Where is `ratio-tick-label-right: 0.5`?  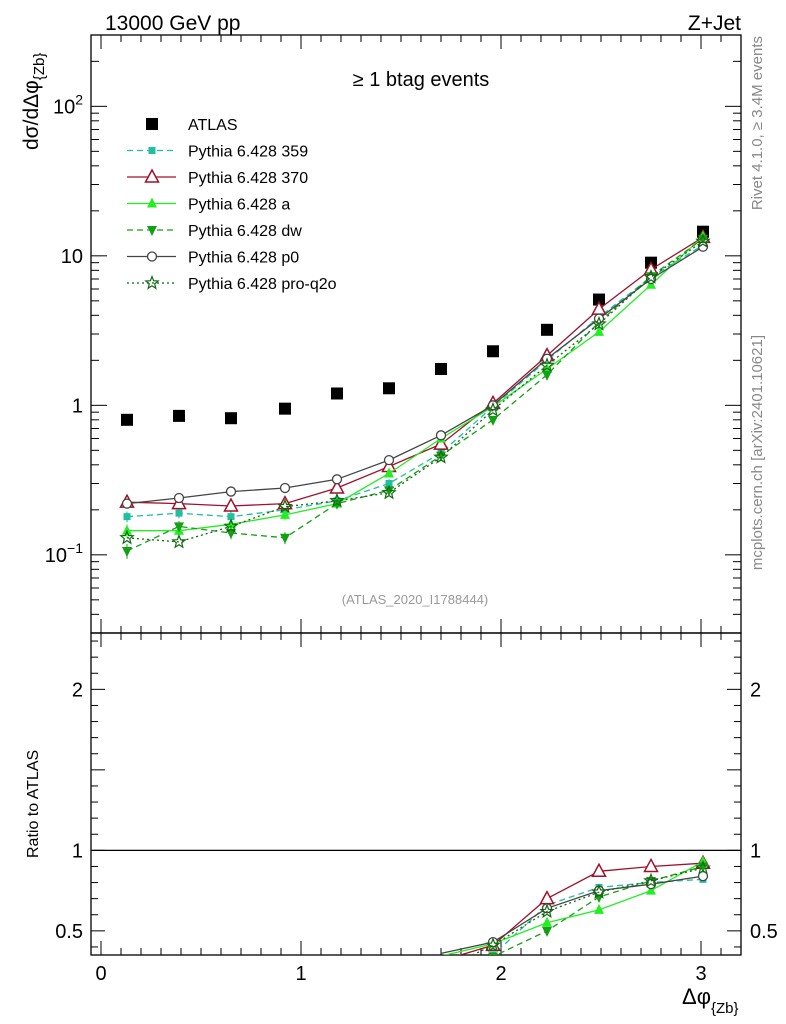 ratio-tick-label-right: 0.5 is located at coordinates (764, 932).